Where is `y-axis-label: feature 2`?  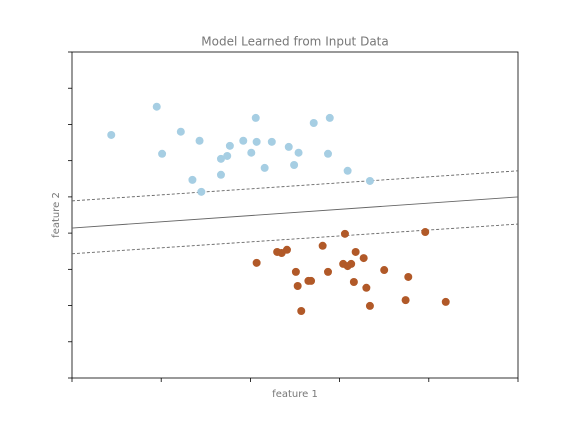 y-axis-label: feature 2 is located at coordinates (56, 215).